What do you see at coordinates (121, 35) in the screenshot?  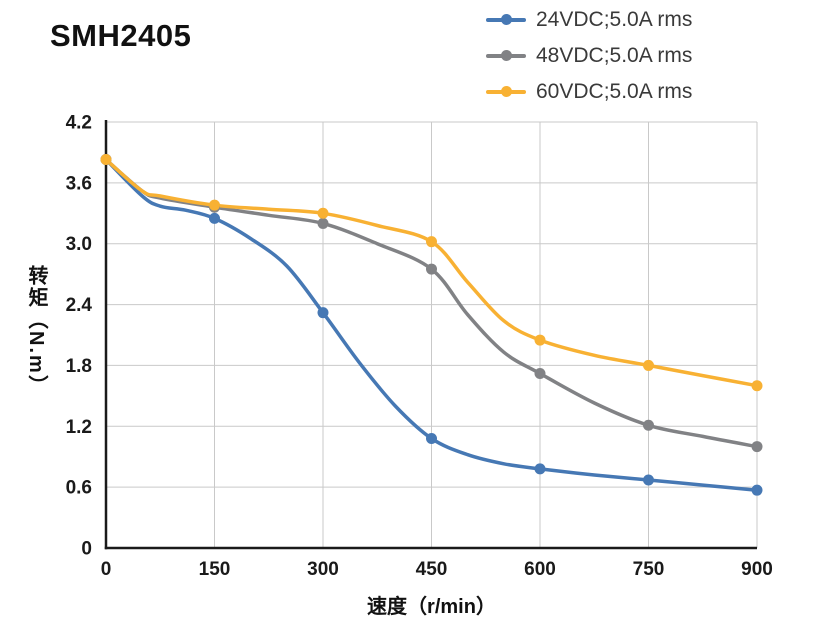 I see `page-title: SMH2405` at bounding box center [121, 35].